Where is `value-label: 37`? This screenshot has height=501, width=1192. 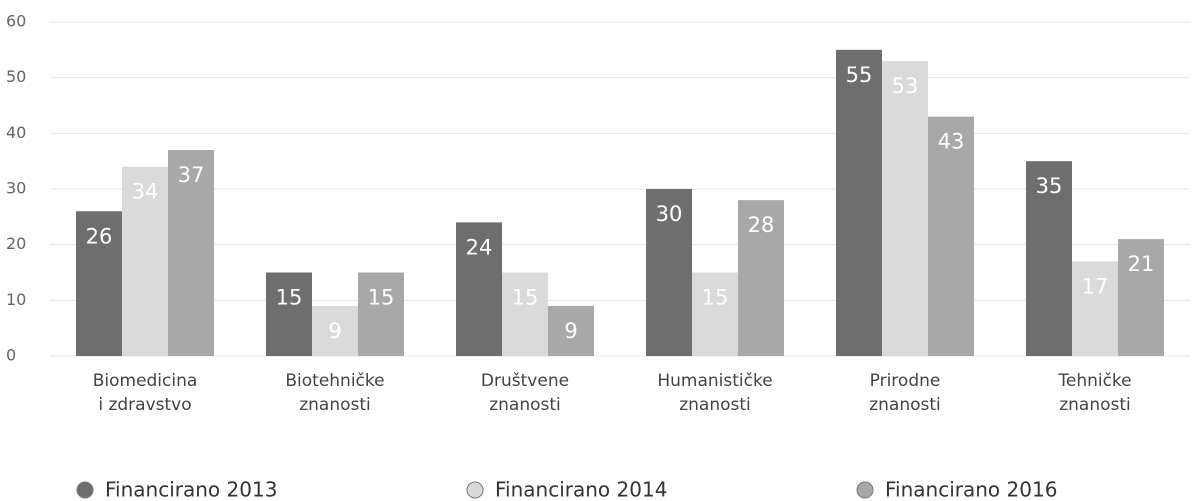
value-label: 37 is located at coordinates (191, 175).